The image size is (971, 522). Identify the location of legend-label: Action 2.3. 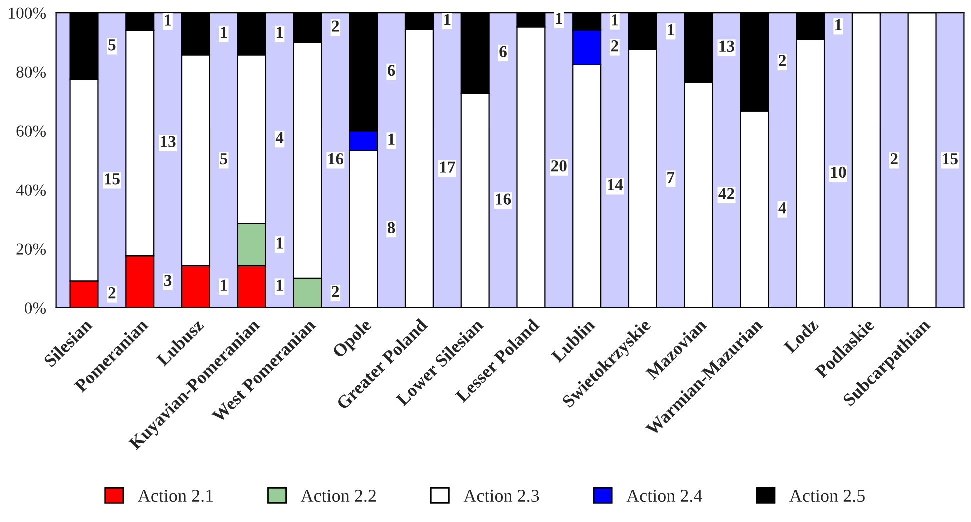
(502, 496).